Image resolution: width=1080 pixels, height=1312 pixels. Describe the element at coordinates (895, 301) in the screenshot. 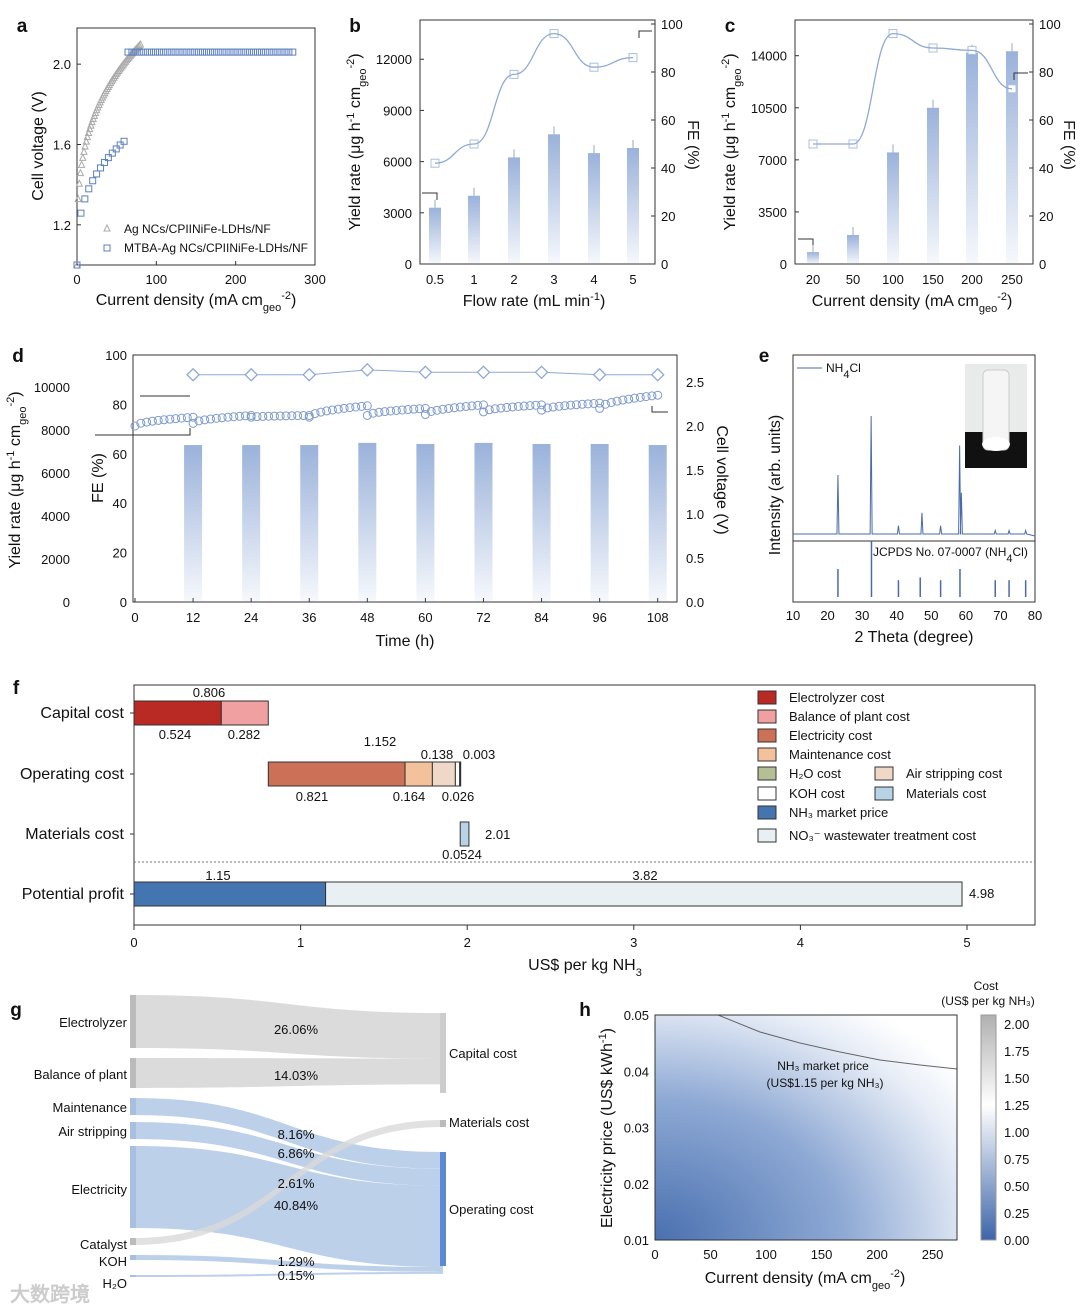

I see `label-part: Current density (mA cm` at that location.